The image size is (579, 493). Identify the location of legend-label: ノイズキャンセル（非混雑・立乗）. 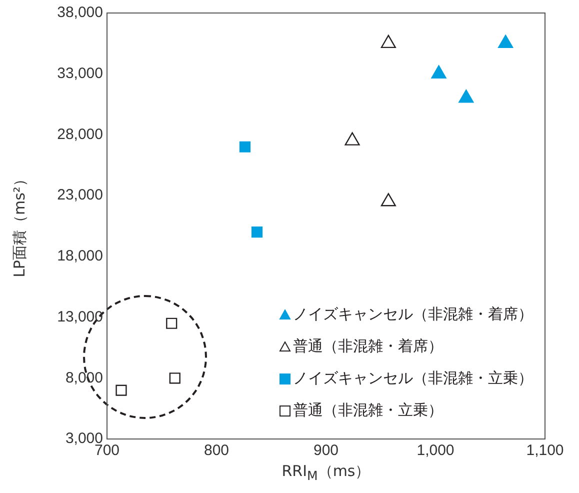
(413, 377).